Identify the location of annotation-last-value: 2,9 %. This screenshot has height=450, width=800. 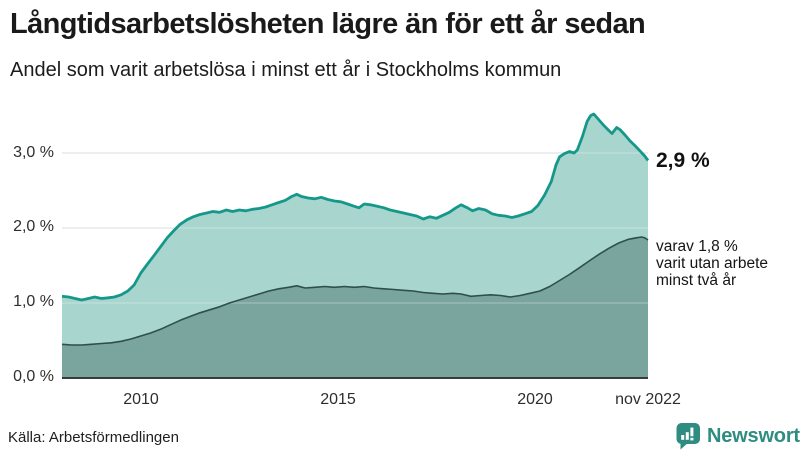
(683, 160).